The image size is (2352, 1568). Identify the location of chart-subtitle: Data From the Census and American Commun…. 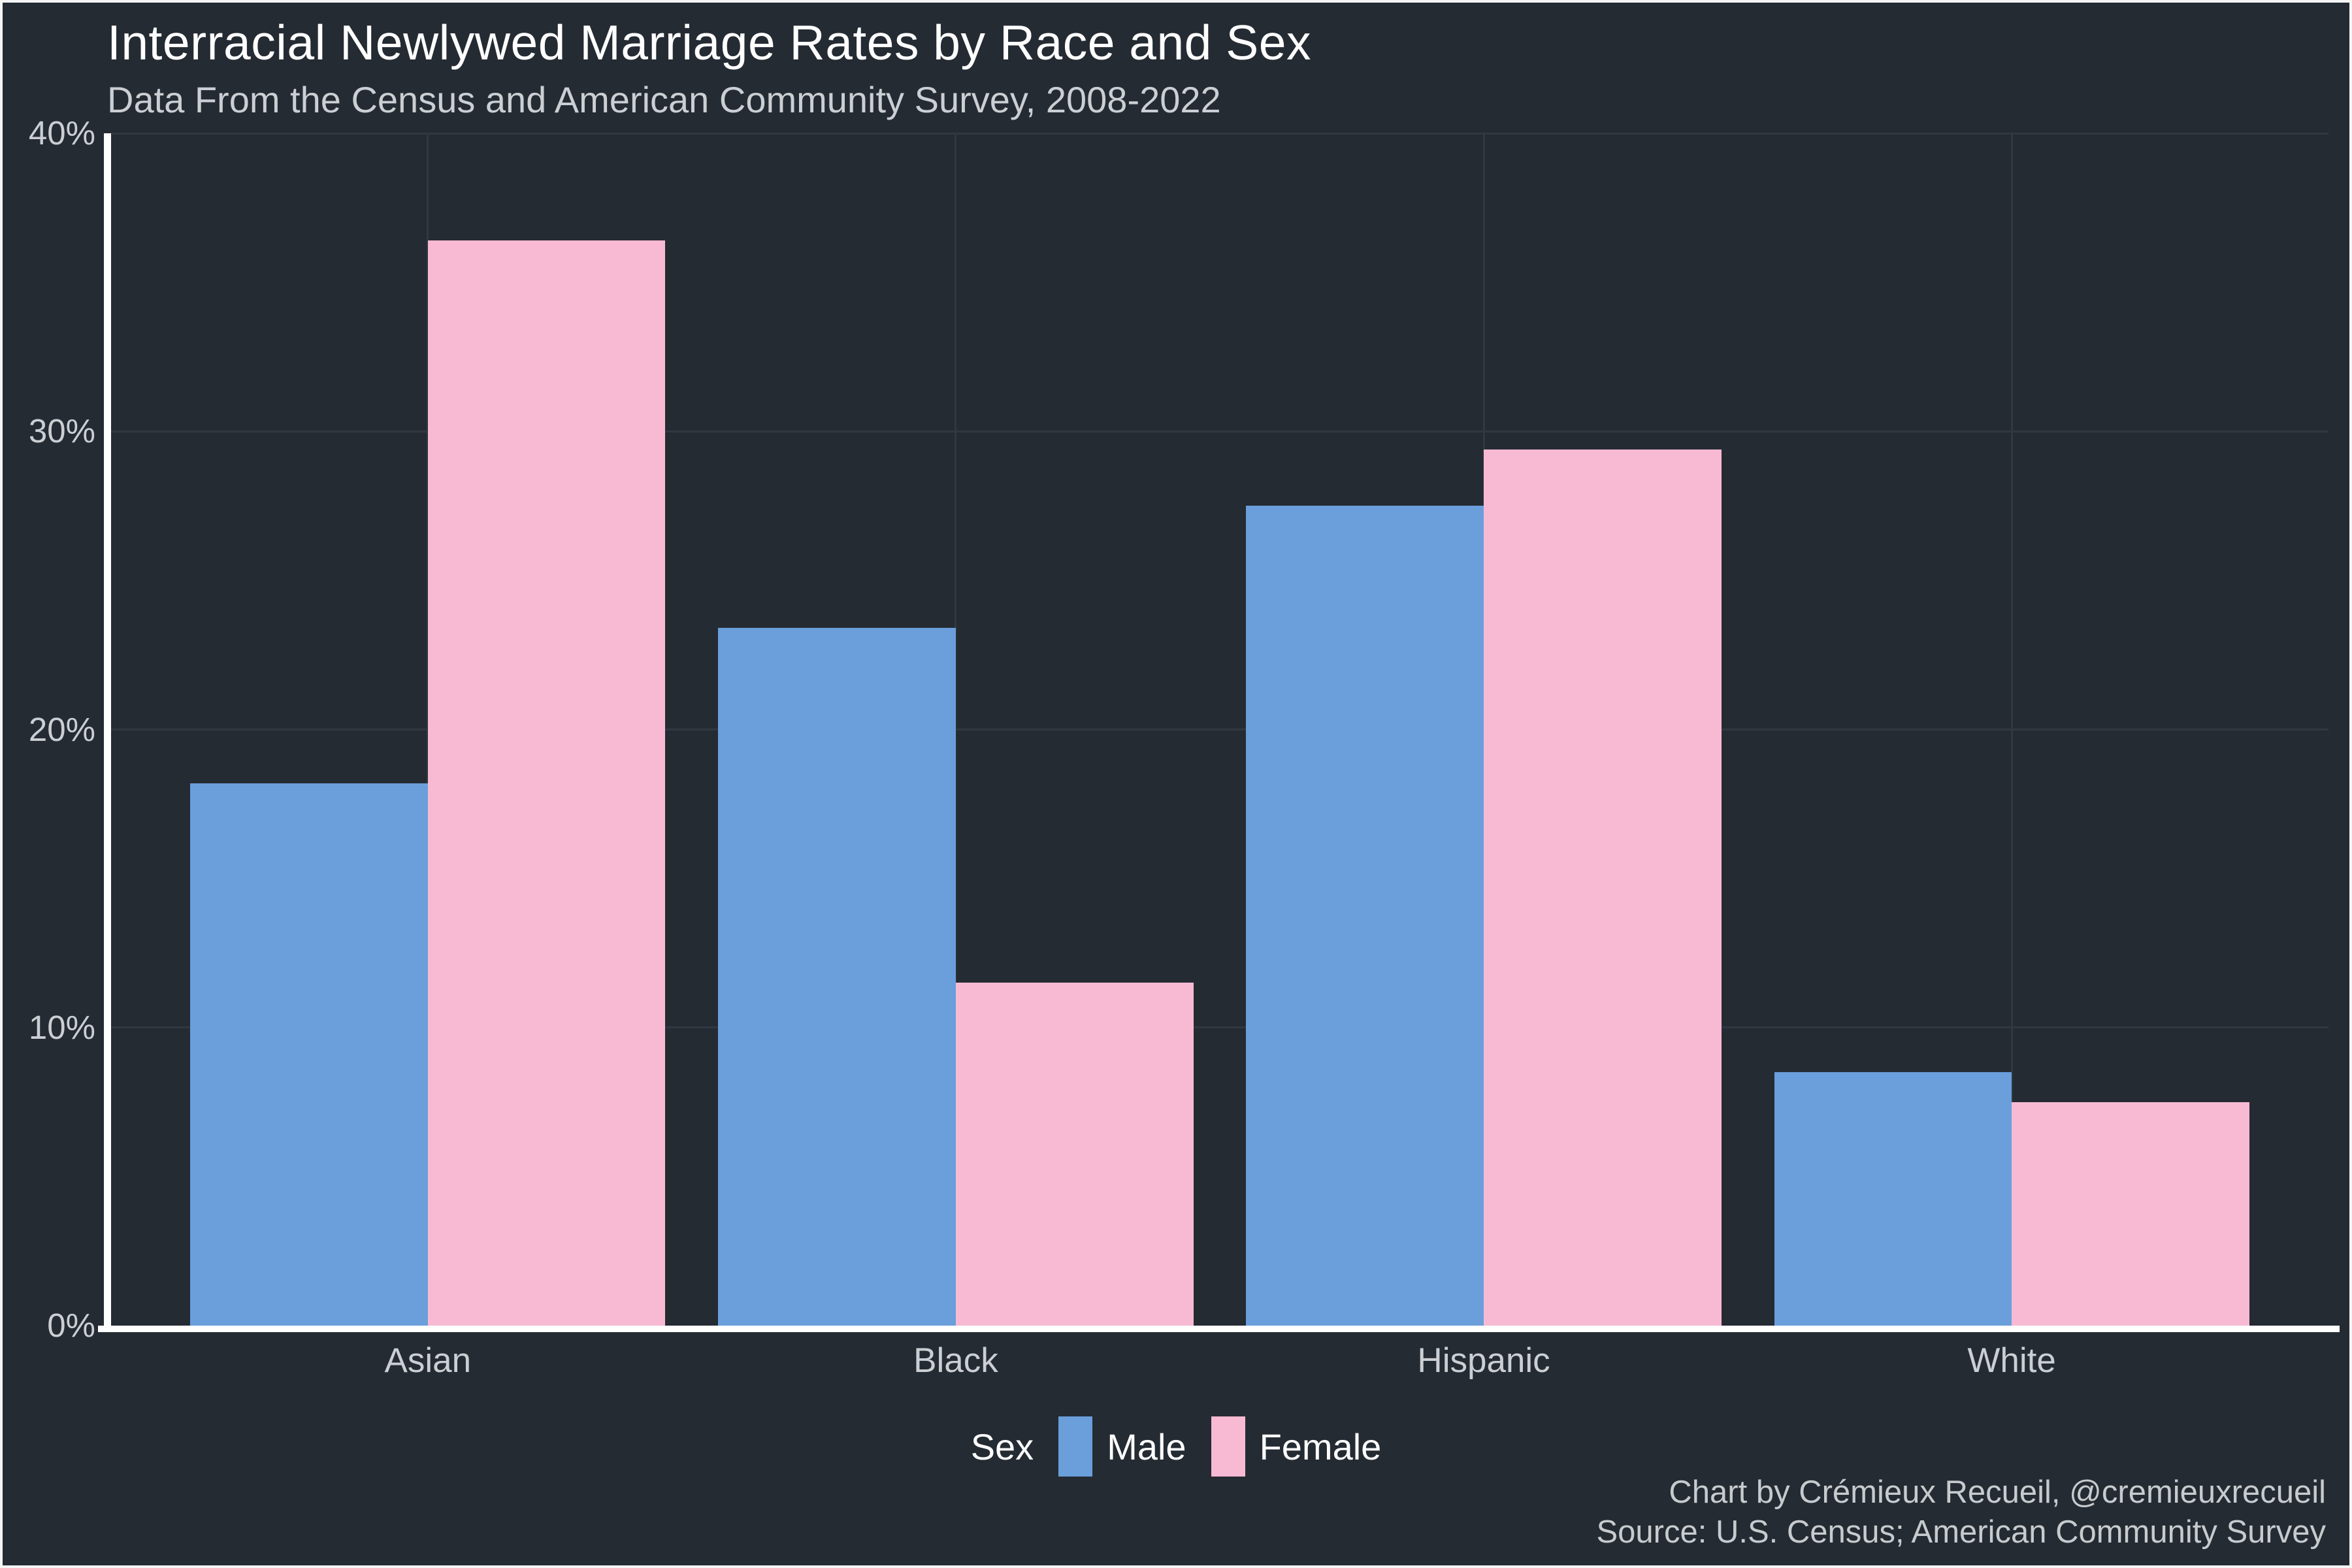
(664, 99).